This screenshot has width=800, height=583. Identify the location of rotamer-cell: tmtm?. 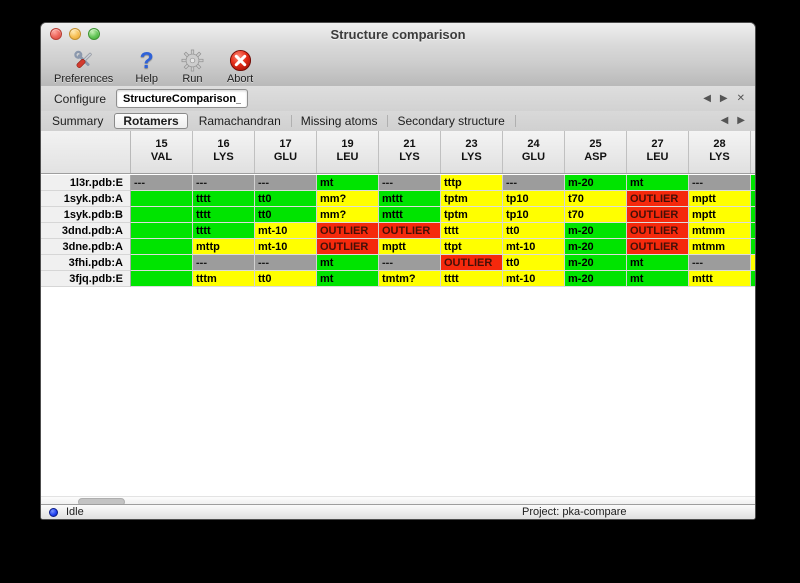
(410, 279).